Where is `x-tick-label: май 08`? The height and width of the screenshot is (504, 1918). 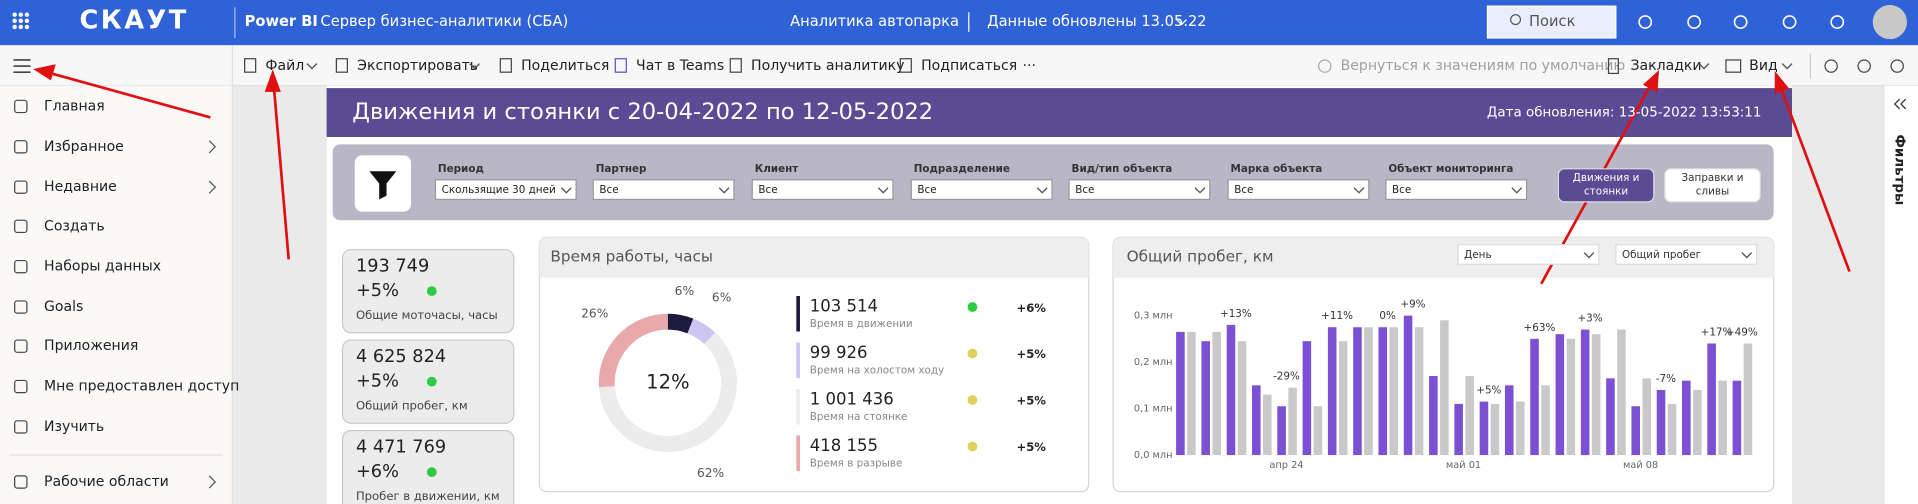 x-tick-label: май 08 is located at coordinates (1640, 465).